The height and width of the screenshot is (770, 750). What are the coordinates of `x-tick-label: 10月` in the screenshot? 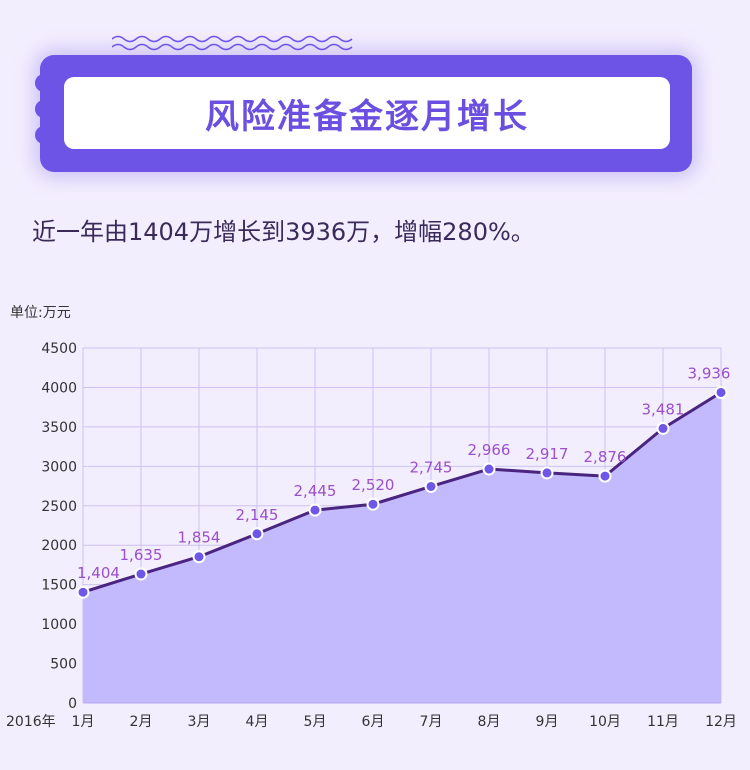 It's located at (605, 722).